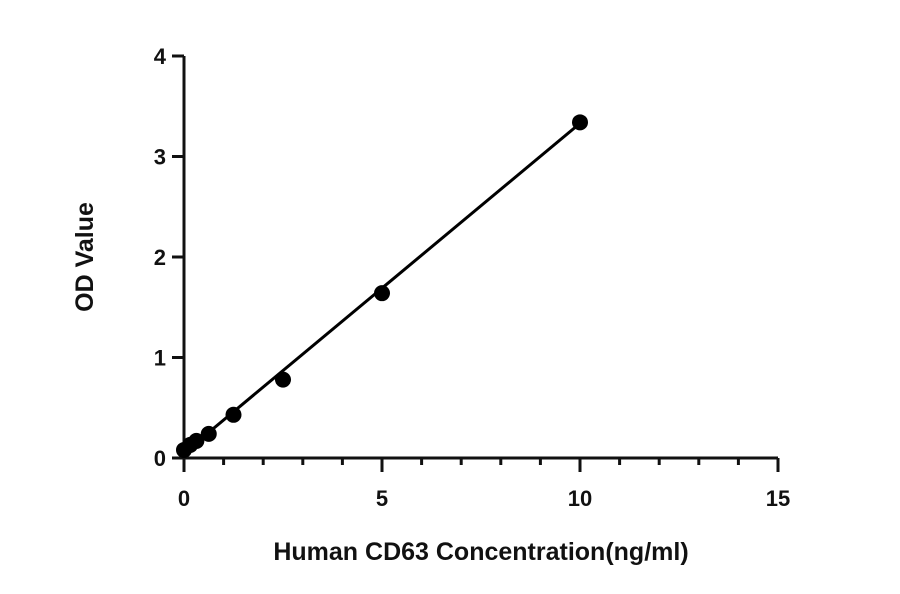  Describe the element at coordinates (580, 498) in the screenshot. I see `x-tick-label: 10` at that location.